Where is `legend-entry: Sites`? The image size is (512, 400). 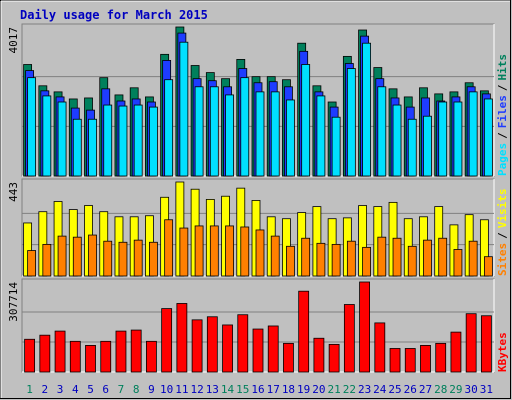
legend-entry: Sites is located at coordinates (502, 259).